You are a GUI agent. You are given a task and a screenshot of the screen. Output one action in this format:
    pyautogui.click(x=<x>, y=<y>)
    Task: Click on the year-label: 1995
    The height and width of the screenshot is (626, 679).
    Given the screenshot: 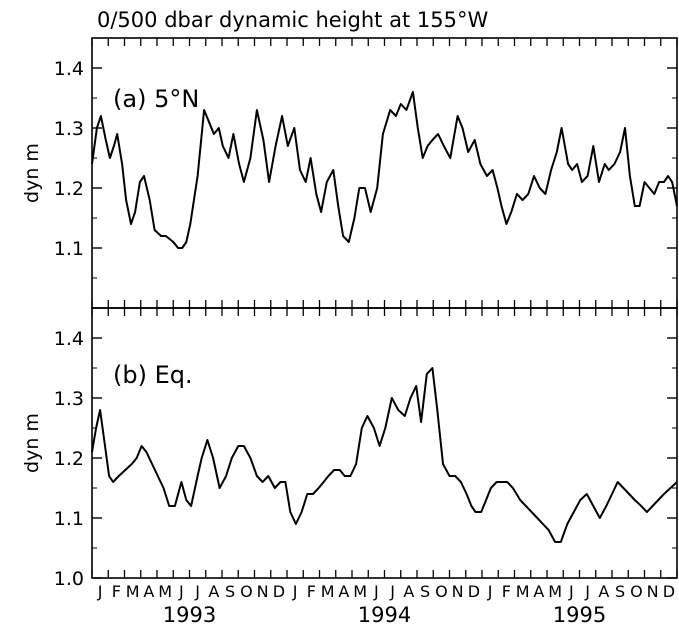 What is the action you would take?
    pyautogui.click(x=579, y=614)
    